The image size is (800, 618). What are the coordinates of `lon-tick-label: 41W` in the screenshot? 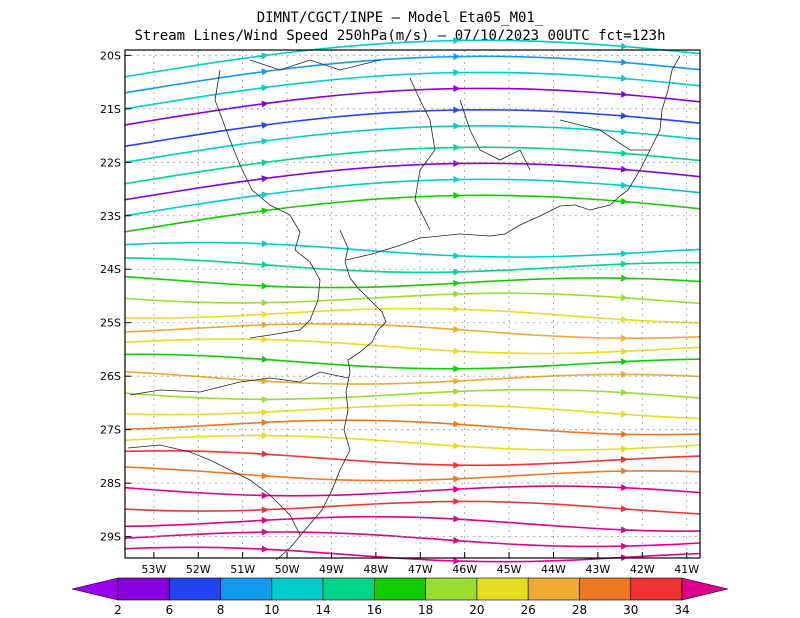 It's located at (686, 569).